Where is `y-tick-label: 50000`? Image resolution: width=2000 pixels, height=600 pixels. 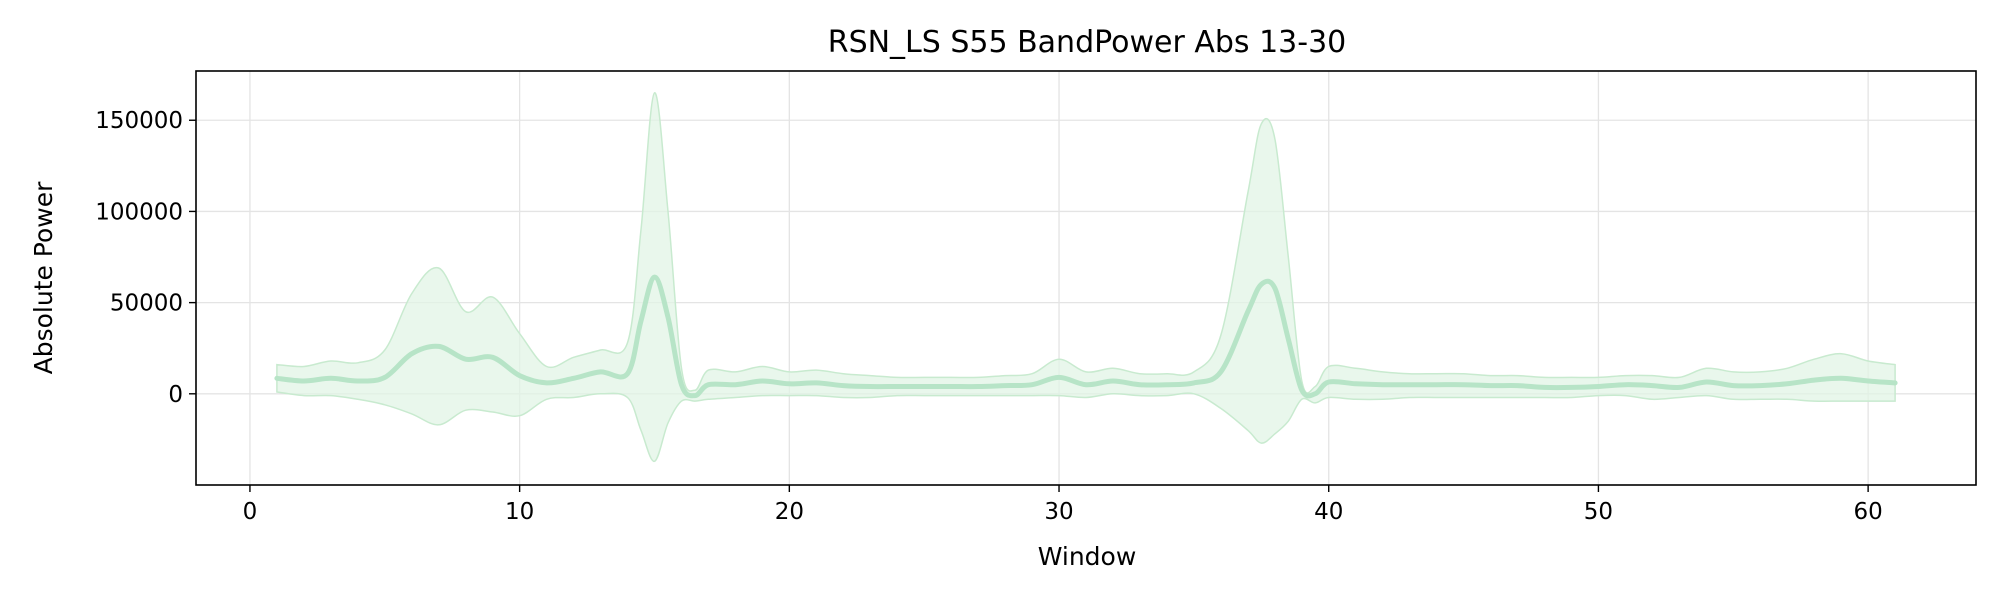
y-tick-label: 50000 is located at coordinates (146, 304).